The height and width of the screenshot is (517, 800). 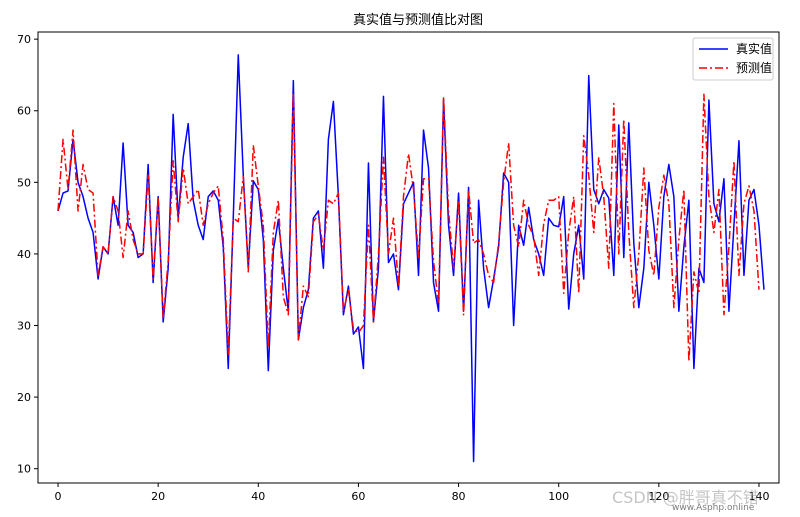 I want to click on y-tick-label: 60, so click(x=24, y=111).